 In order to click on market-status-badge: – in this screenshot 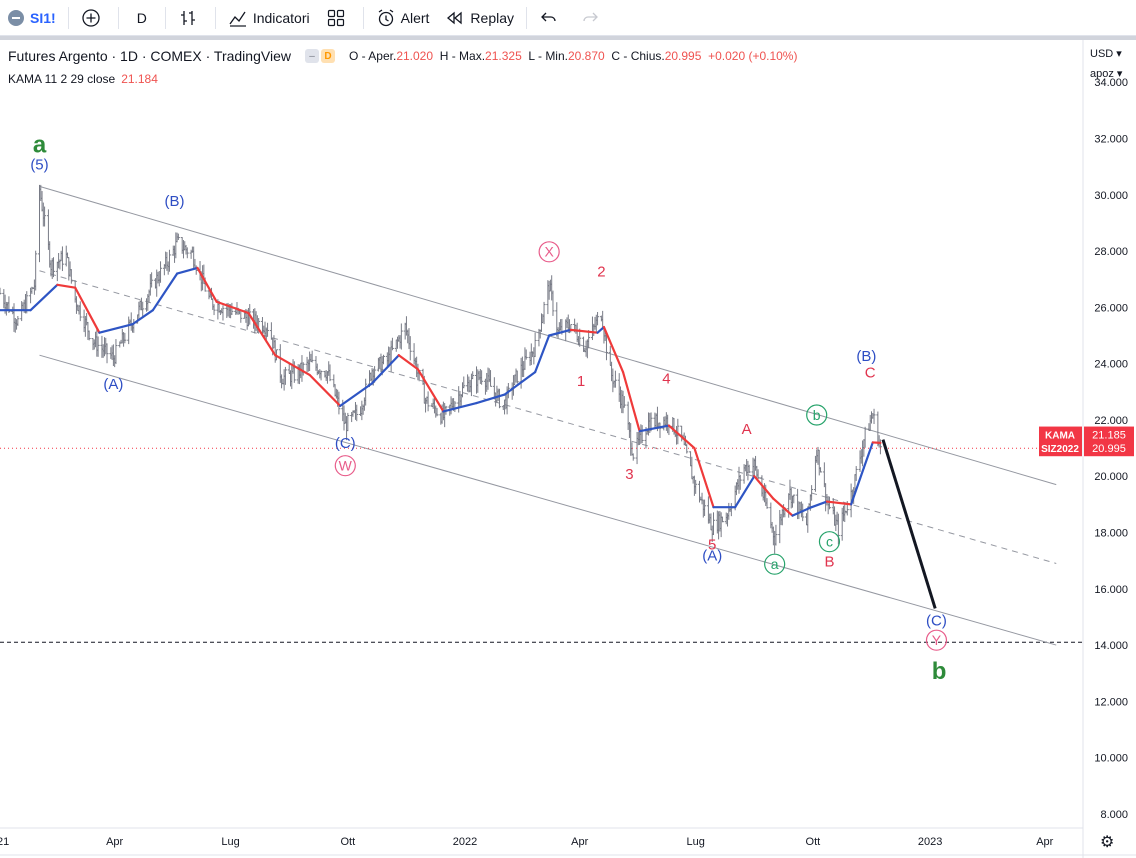, I will do `click(311, 56)`.